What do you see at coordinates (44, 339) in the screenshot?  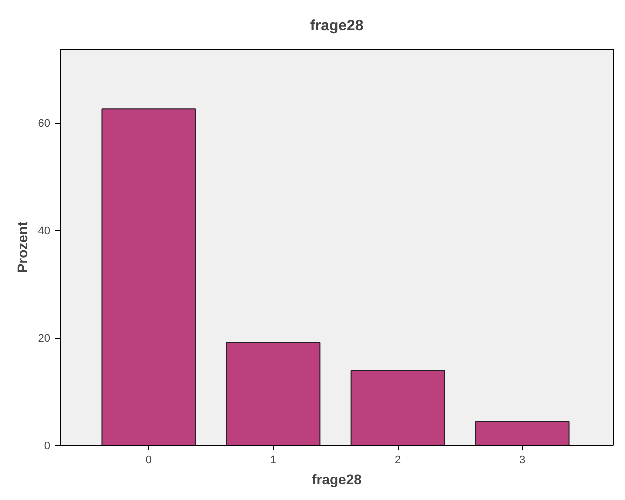 I see `y-tick-label: 20` at bounding box center [44, 339].